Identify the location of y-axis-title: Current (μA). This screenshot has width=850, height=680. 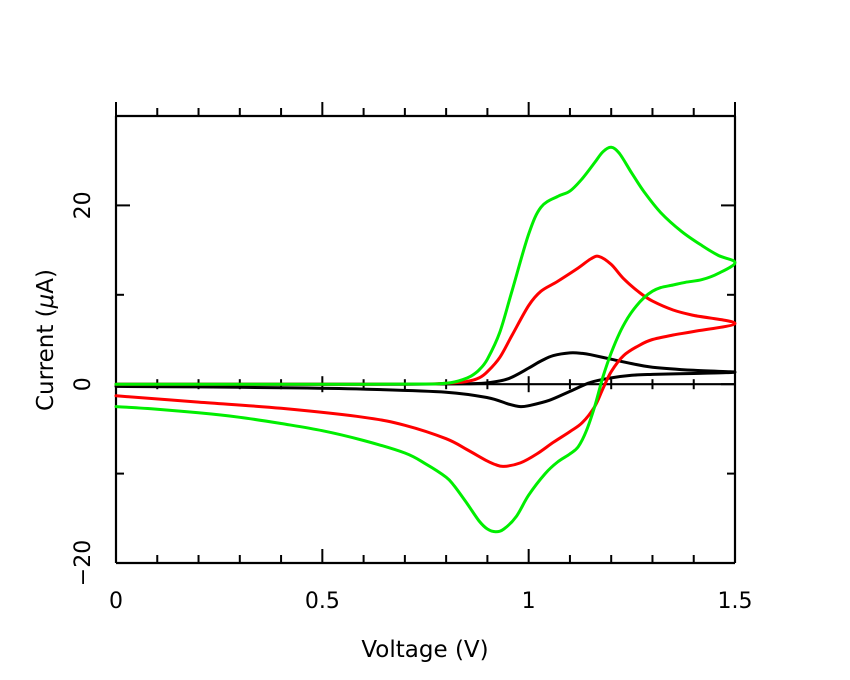
(46, 340).